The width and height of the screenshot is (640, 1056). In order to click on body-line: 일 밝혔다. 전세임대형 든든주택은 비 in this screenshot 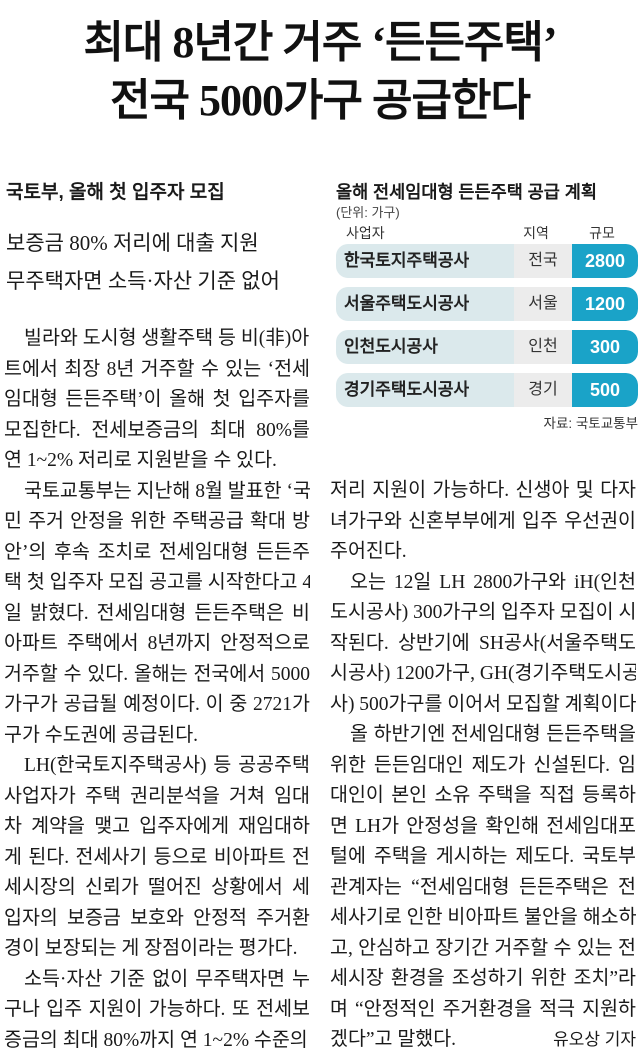, I will do `click(157, 614)`.